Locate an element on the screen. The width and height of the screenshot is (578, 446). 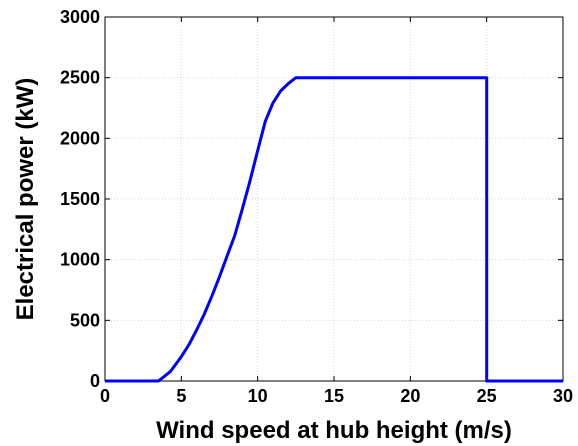
y-axis-label: Electrical power (kW) is located at coordinates (25, 199).